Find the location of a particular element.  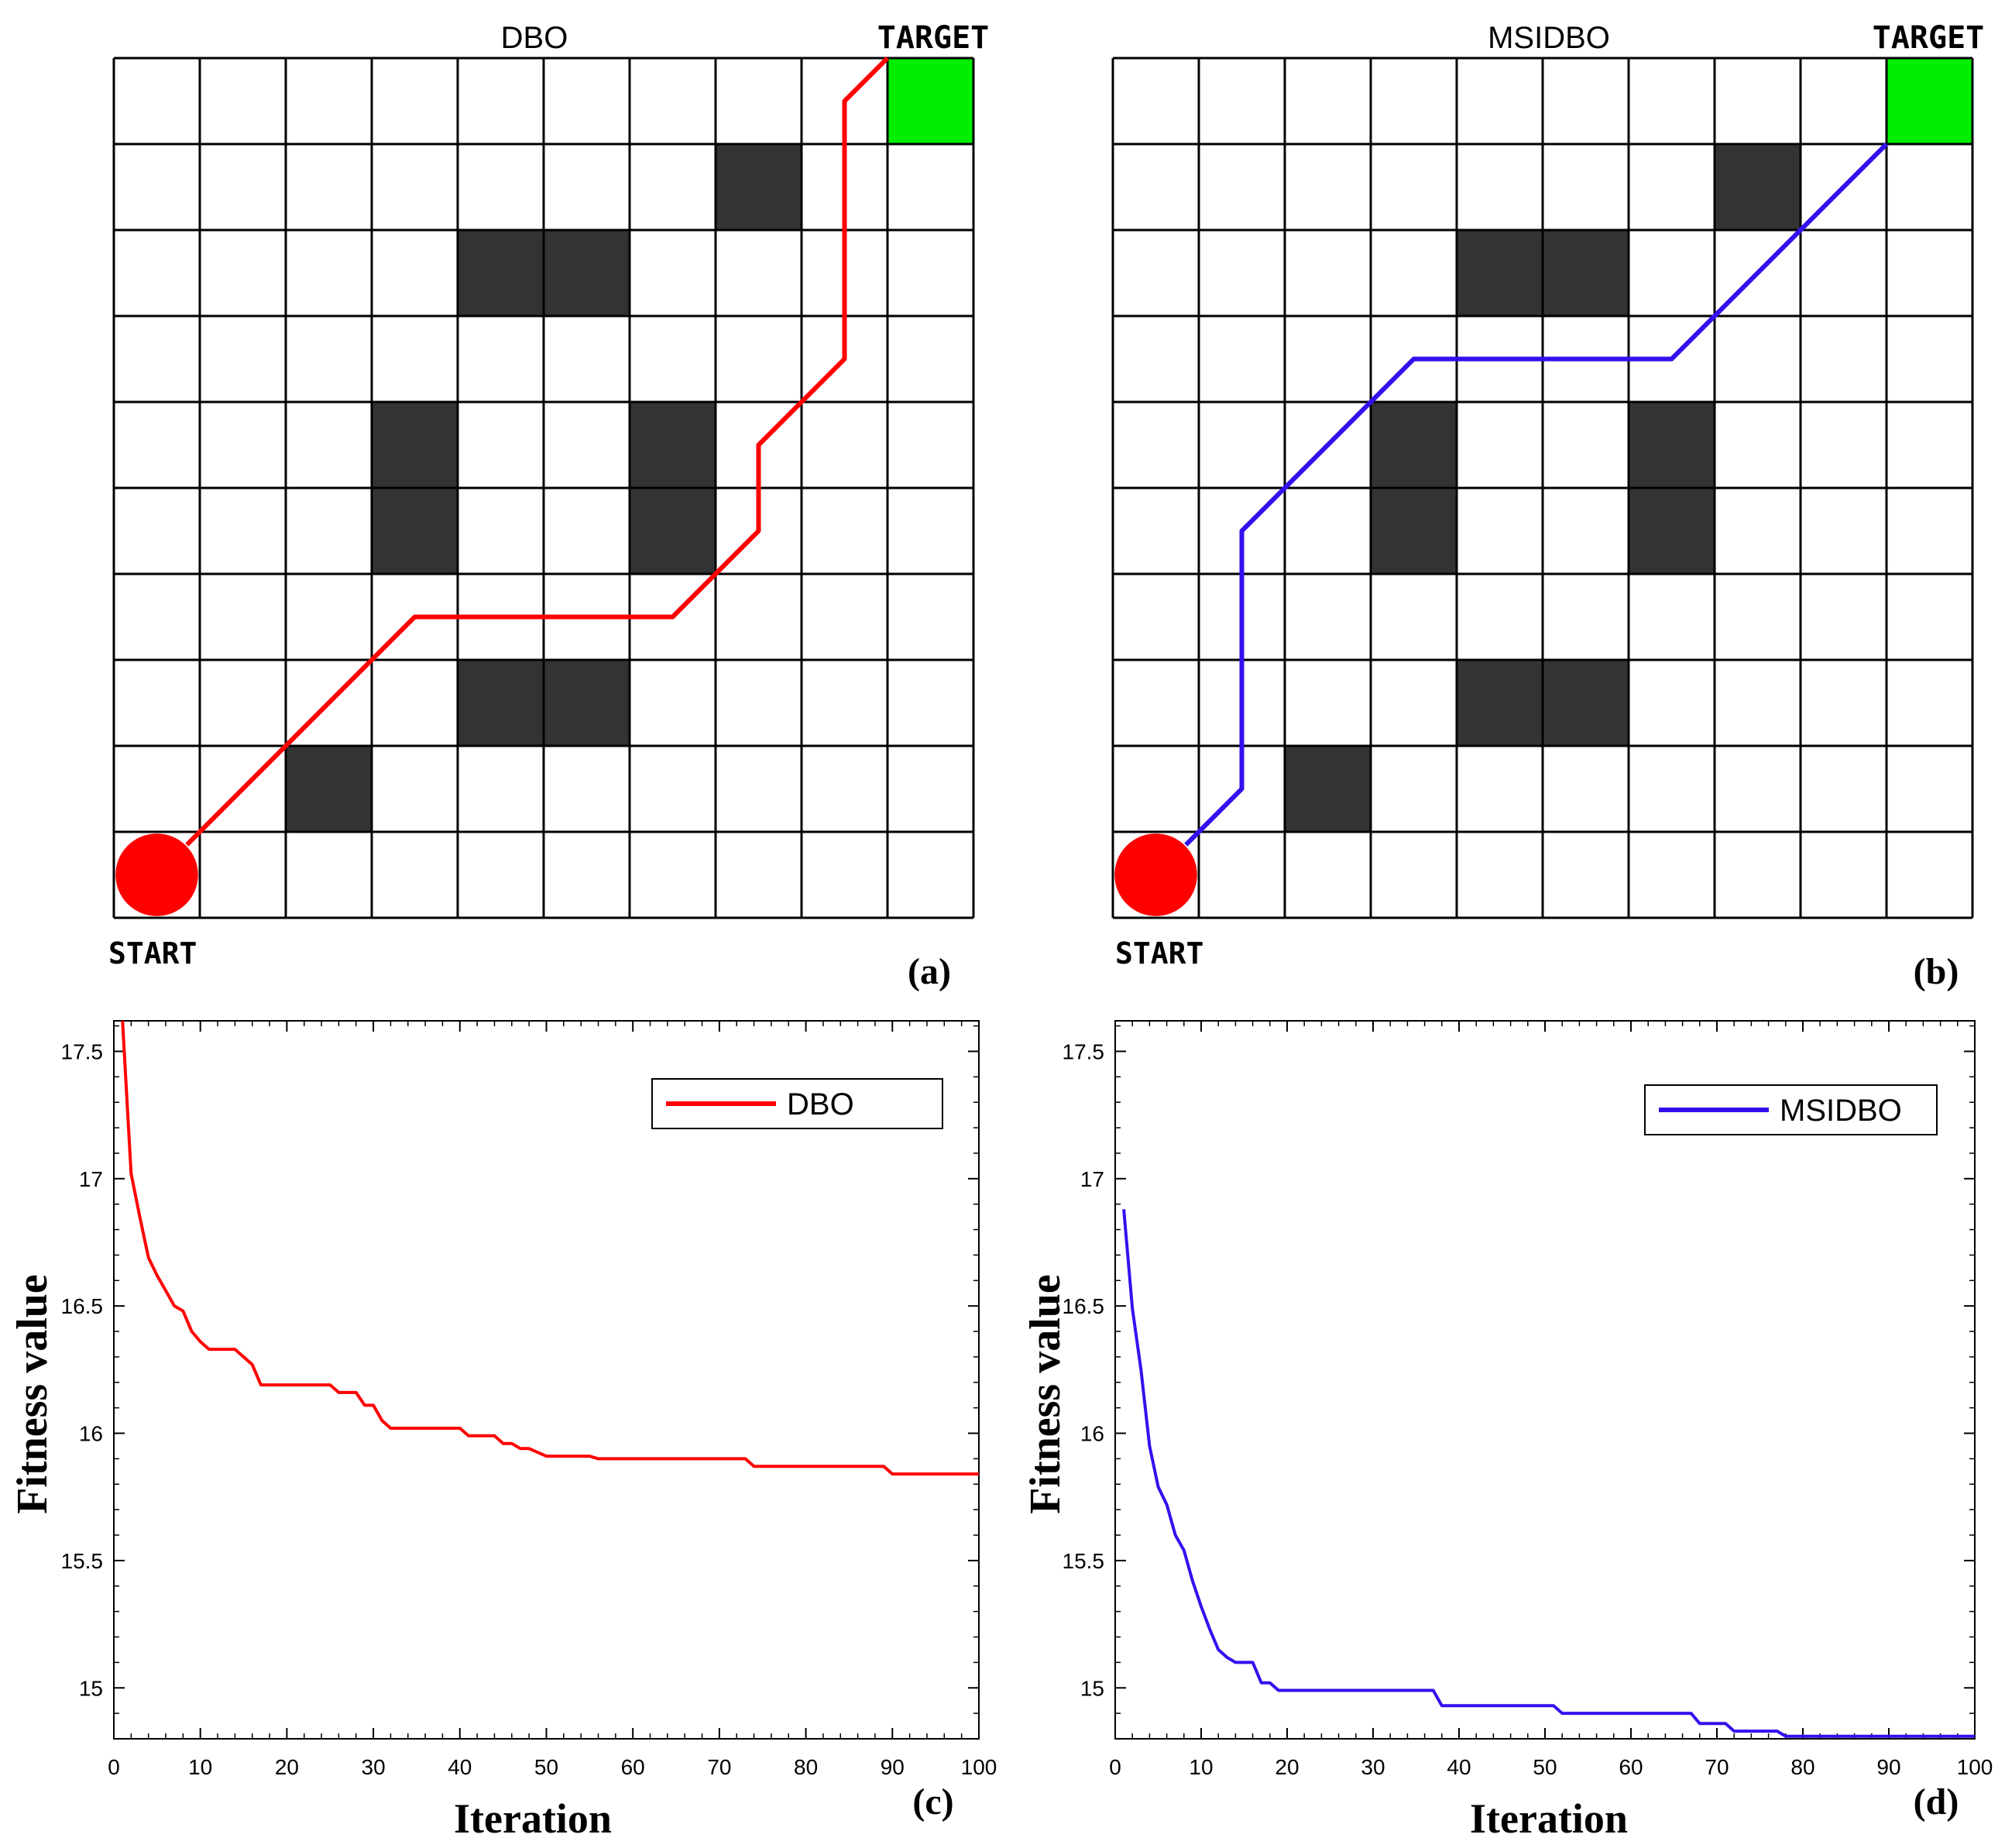

panel-label-d: (d) is located at coordinates (1937, 1802).